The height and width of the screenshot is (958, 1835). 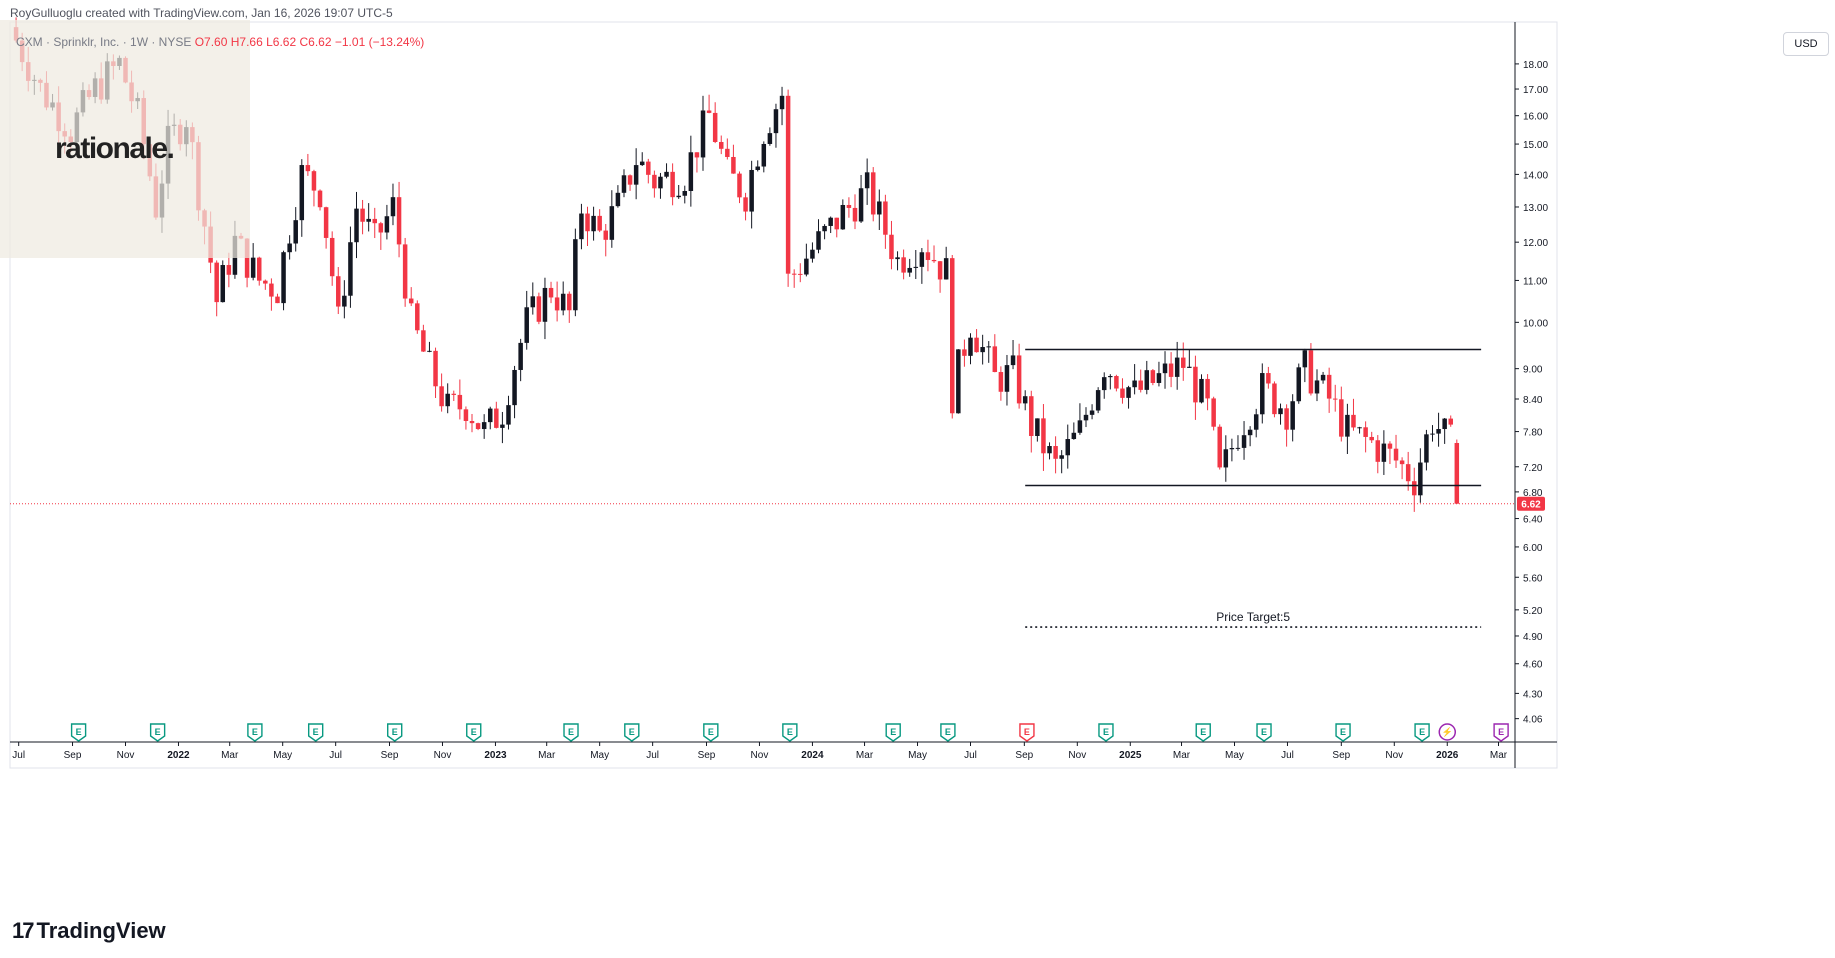 What do you see at coordinates (1806, 44) in the screenshot?
I see `currency-button: USD` at bounding box center [1806, 44].